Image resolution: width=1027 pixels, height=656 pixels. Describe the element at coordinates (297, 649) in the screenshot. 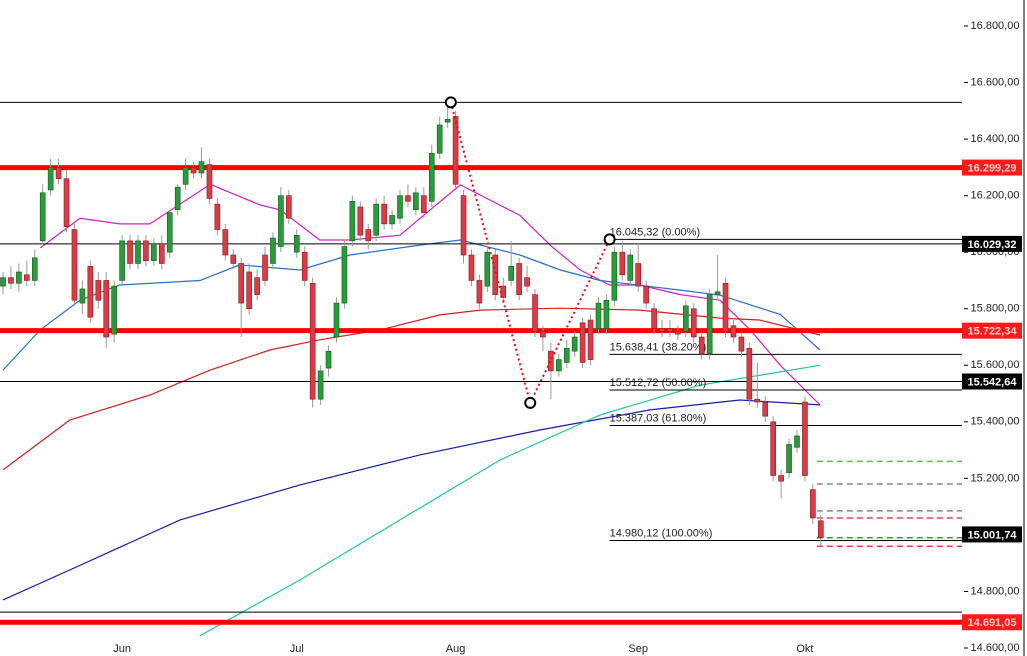

I see `x-tick-label: Jul` at that location.